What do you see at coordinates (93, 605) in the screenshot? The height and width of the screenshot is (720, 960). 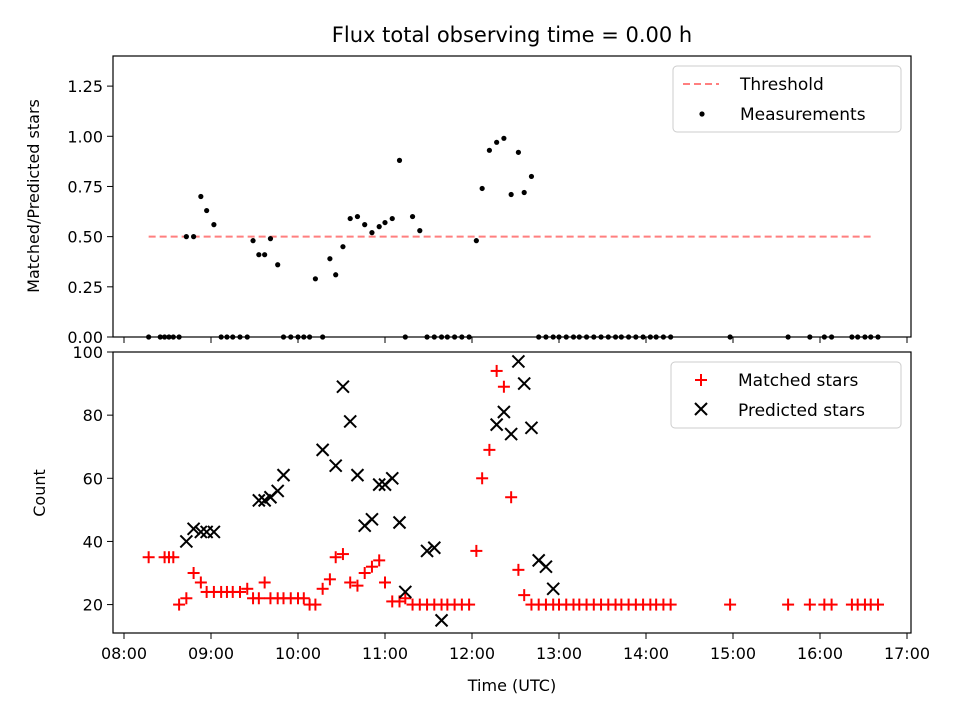 I see `bottom-y-tick-label: 20` at bounding box center [93, 605].